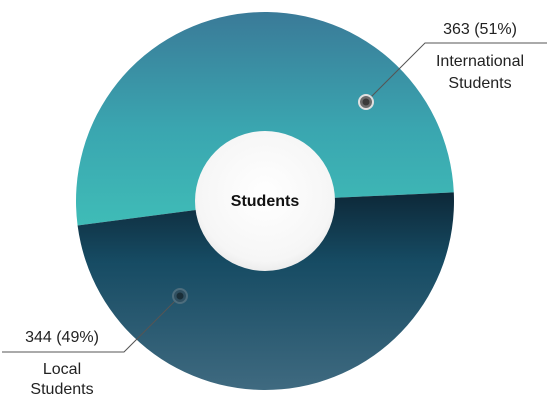 Image resolution: width=549 pixels, height=396 pixels. I want to click on legend-label-local-line1: Local, so click(62, 369).